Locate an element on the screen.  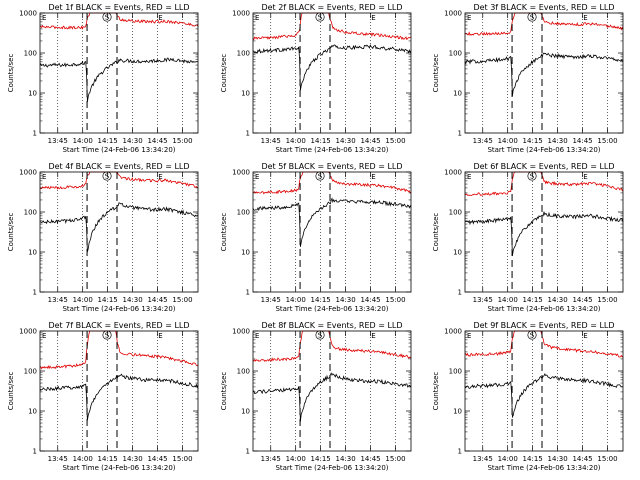
panel-title: Det 6f BLACK = Events, RED = LLD is located at coordinates (543, 166).